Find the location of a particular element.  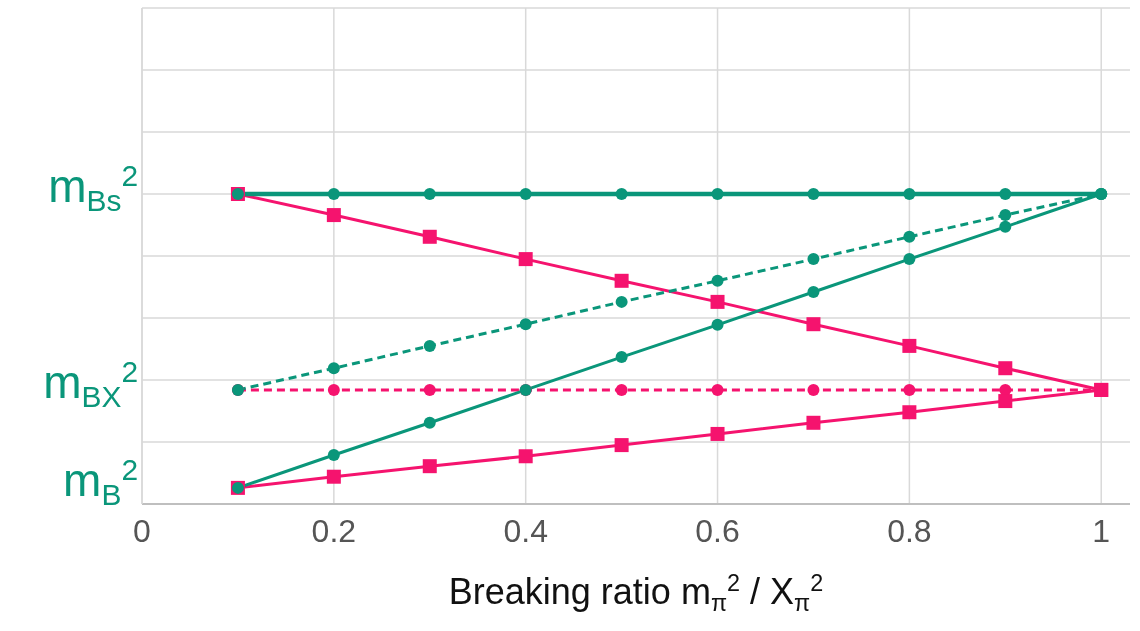

x-tick-label: 0.8 is located at coordinates (909, 531).